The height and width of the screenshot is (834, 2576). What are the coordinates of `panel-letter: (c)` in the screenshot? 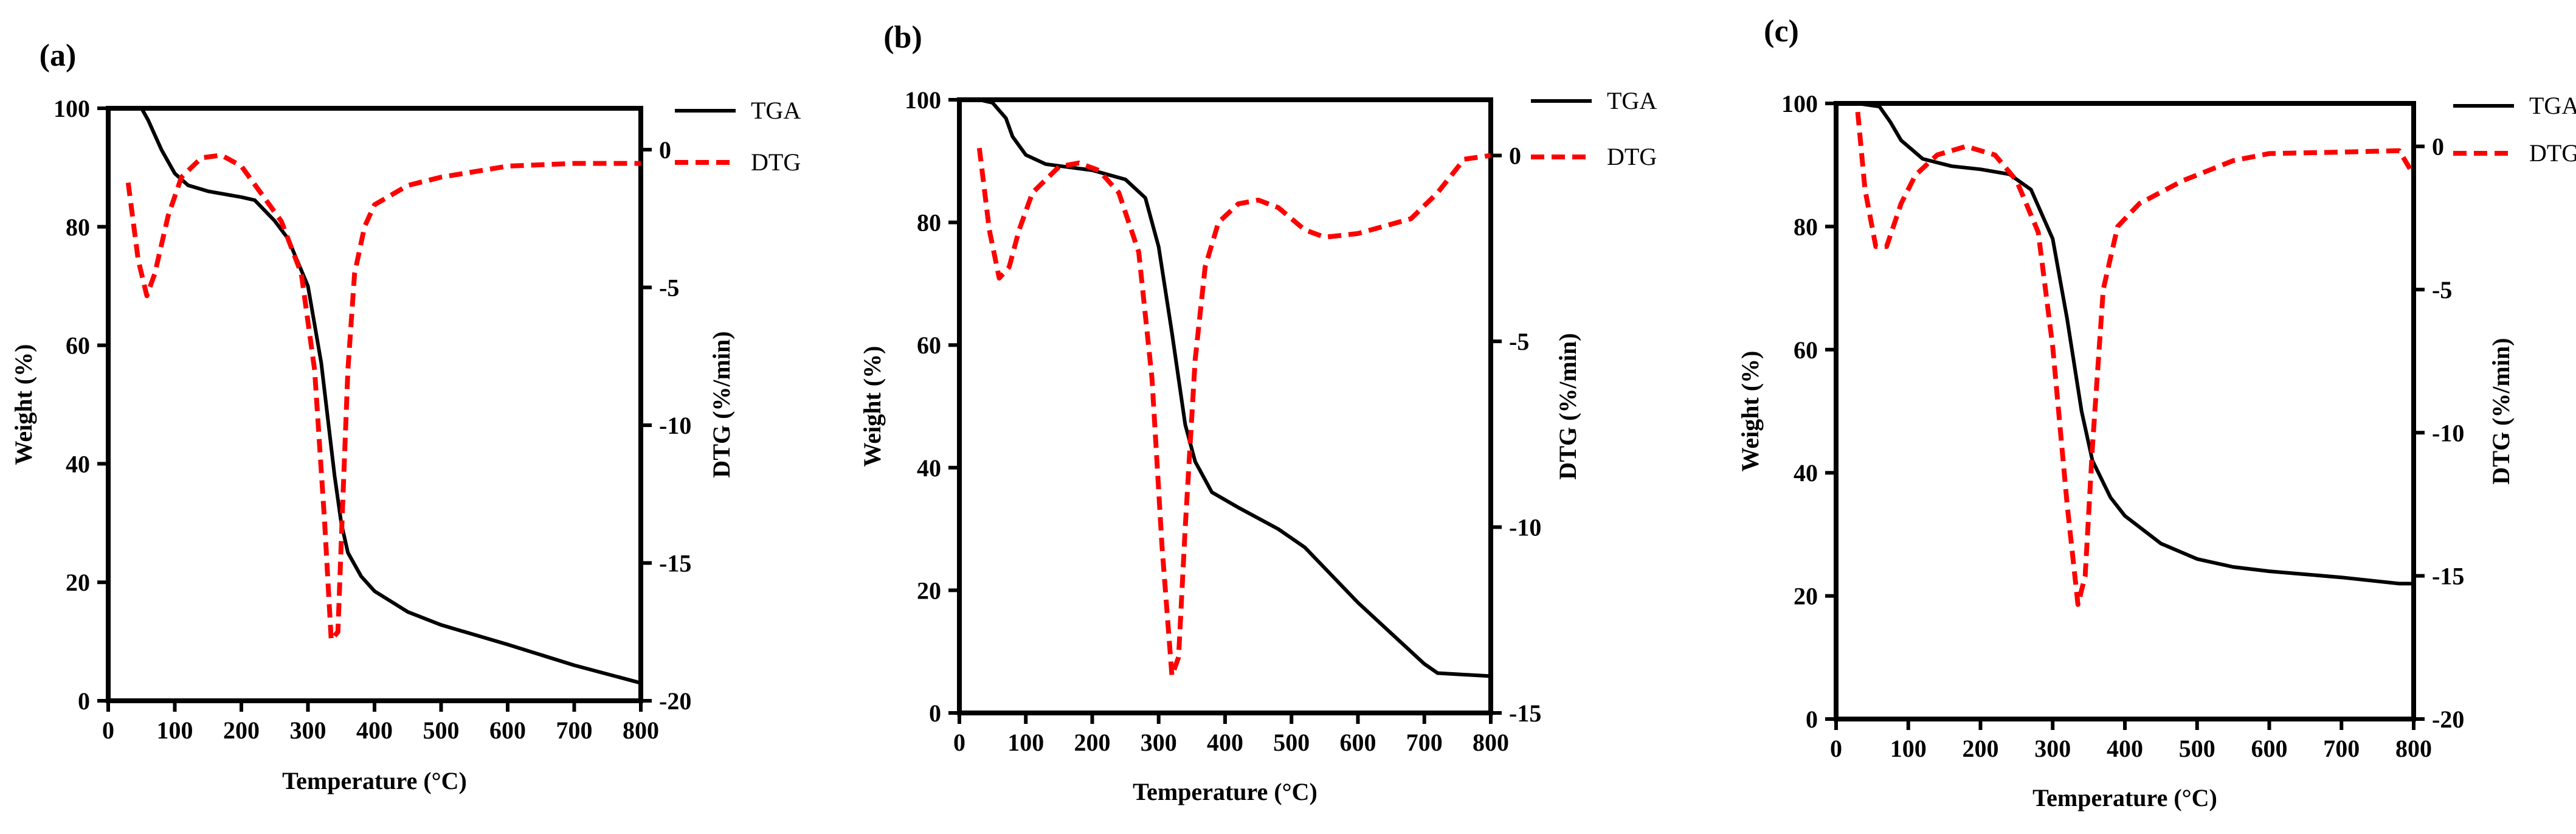 It's located at (1781, 31).